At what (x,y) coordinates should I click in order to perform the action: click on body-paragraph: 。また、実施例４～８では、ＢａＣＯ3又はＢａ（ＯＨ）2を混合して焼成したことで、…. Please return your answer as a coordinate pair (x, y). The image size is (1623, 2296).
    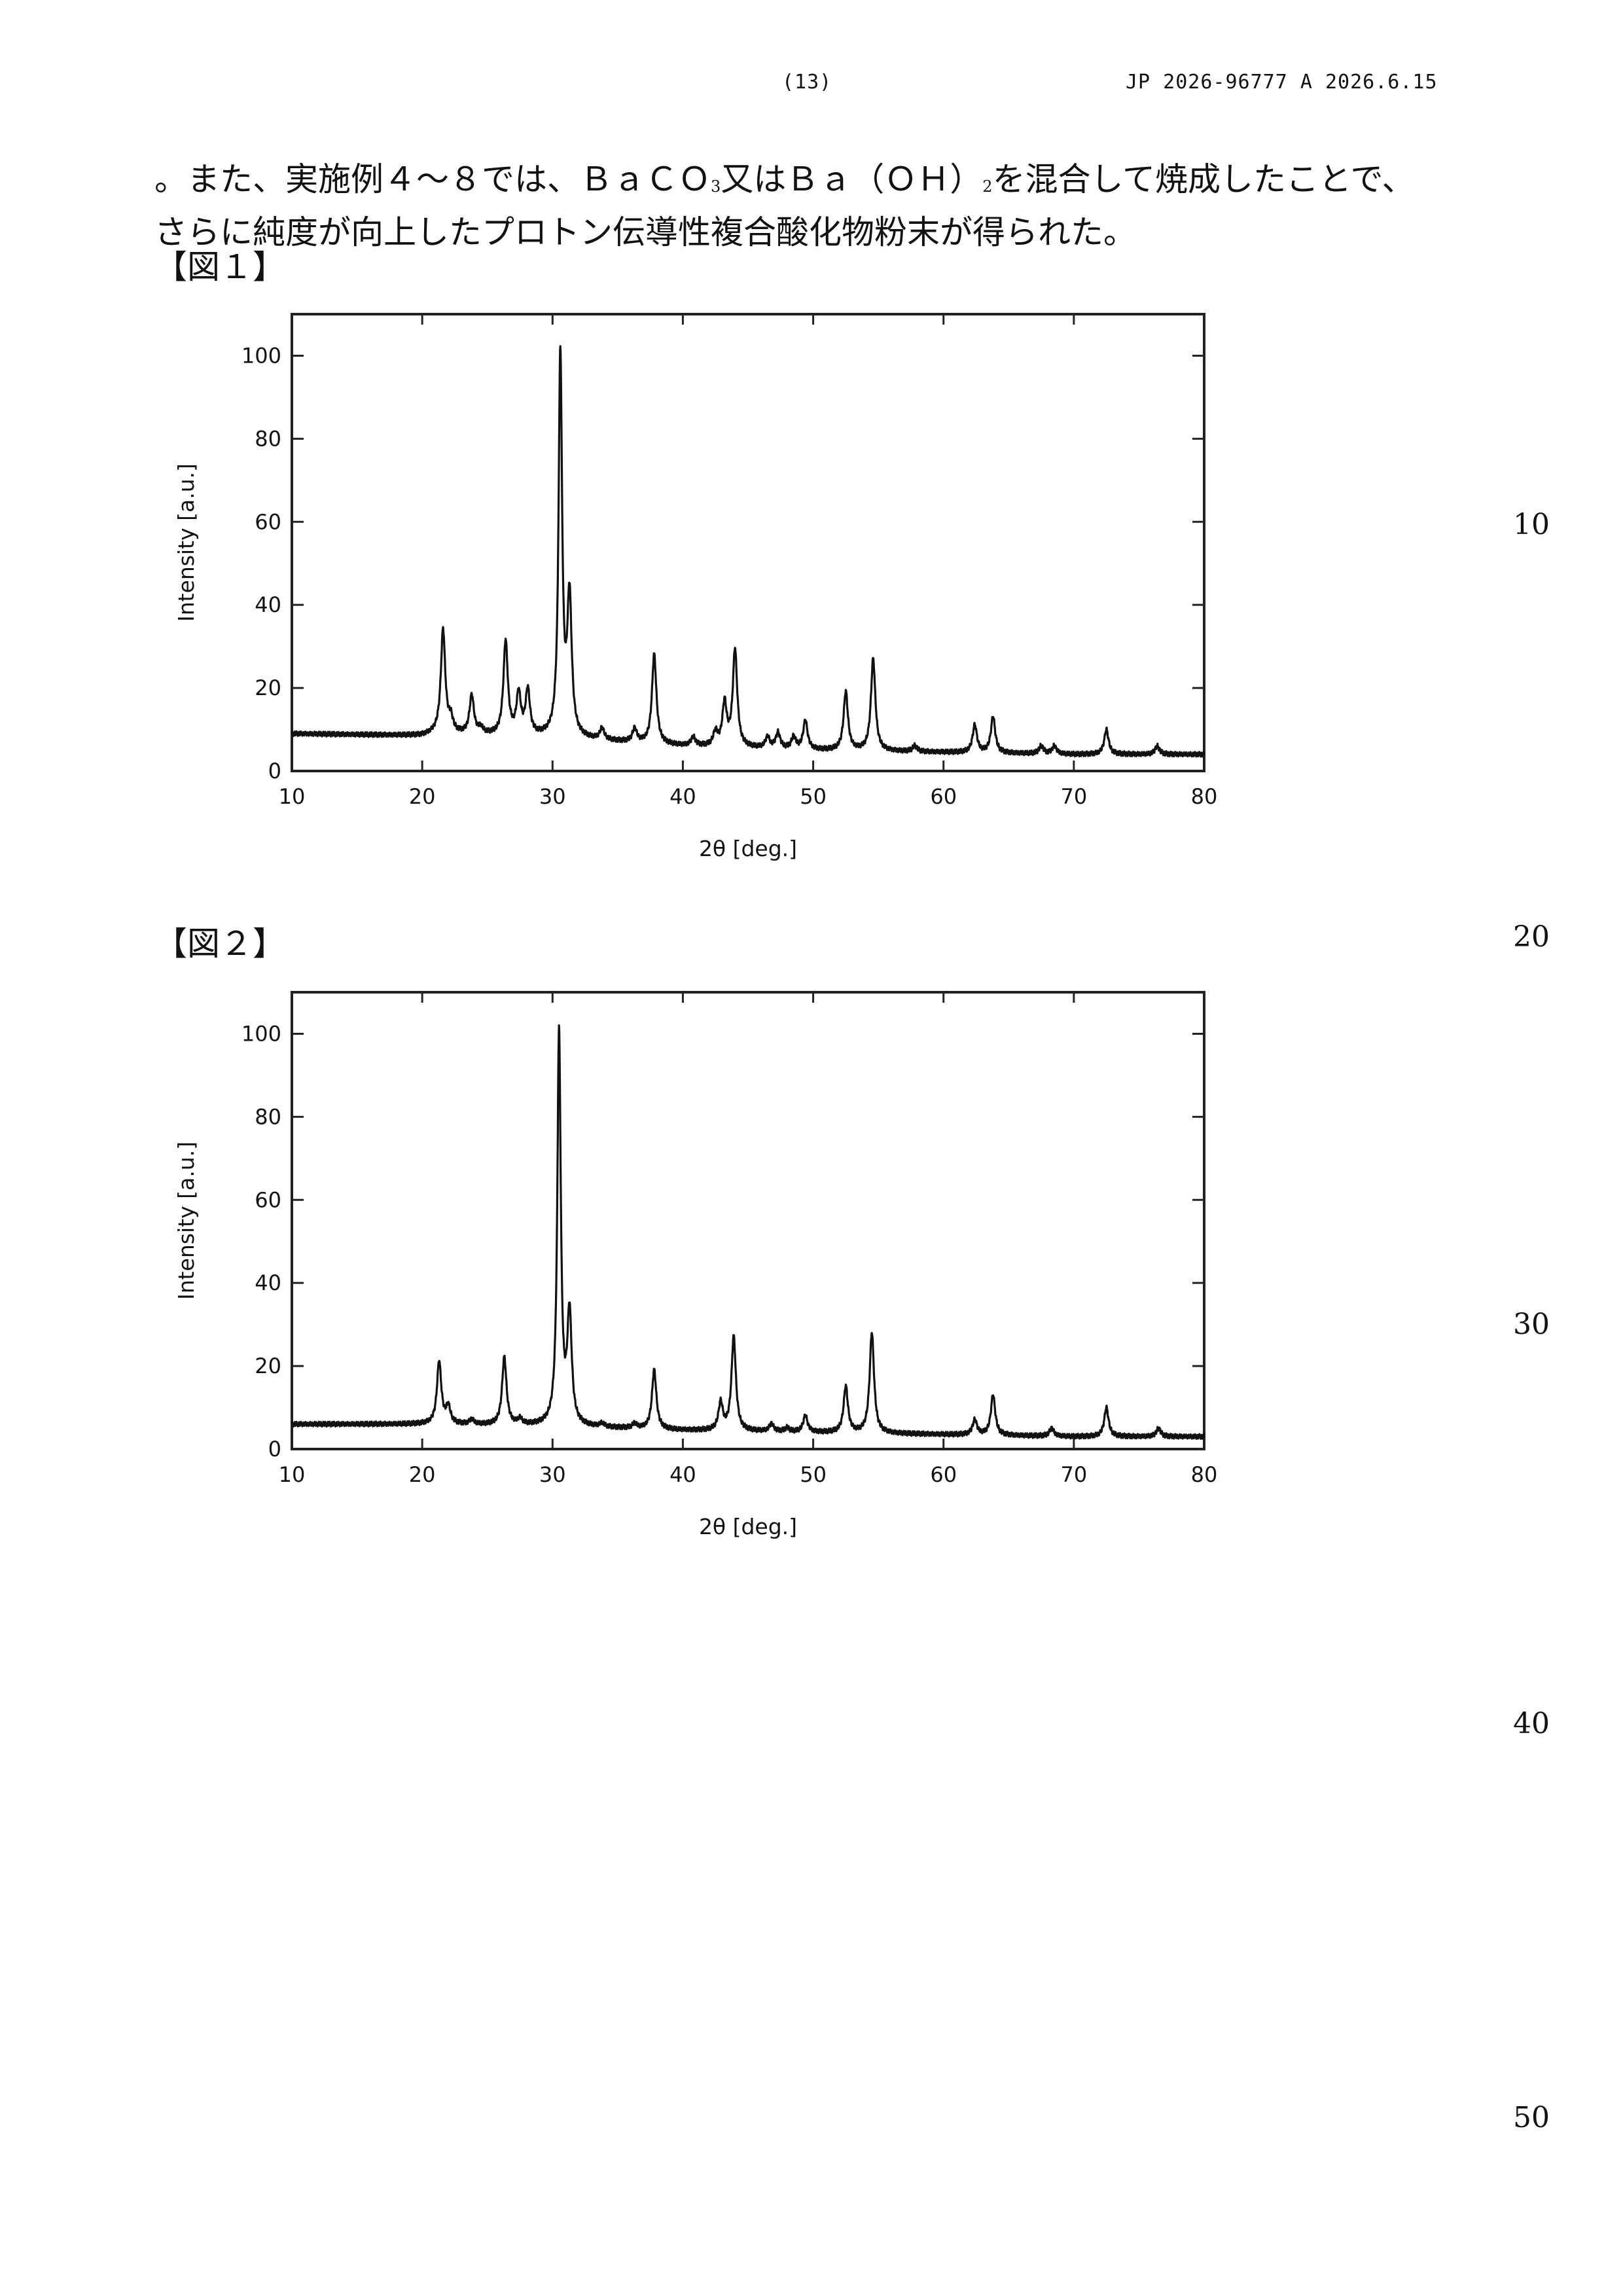
    Looking at the image, I should click on (808, 206).